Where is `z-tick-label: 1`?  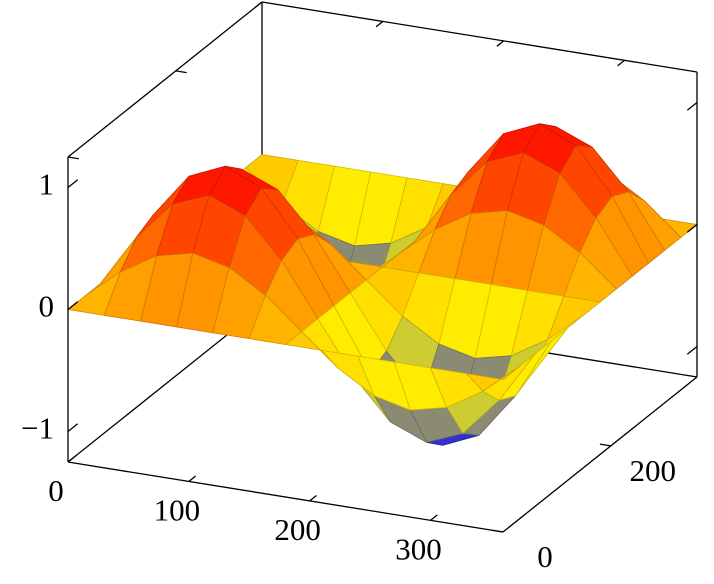
z-tick-label: 1 is located at coordinates (47, 184).